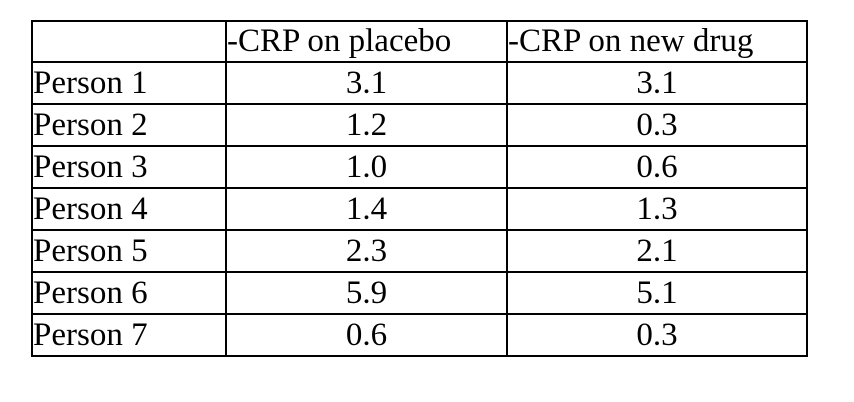 The width and height of the screenshot is (854, 402). I want to click on person-label-cell: Person 5, so click(129, 251).